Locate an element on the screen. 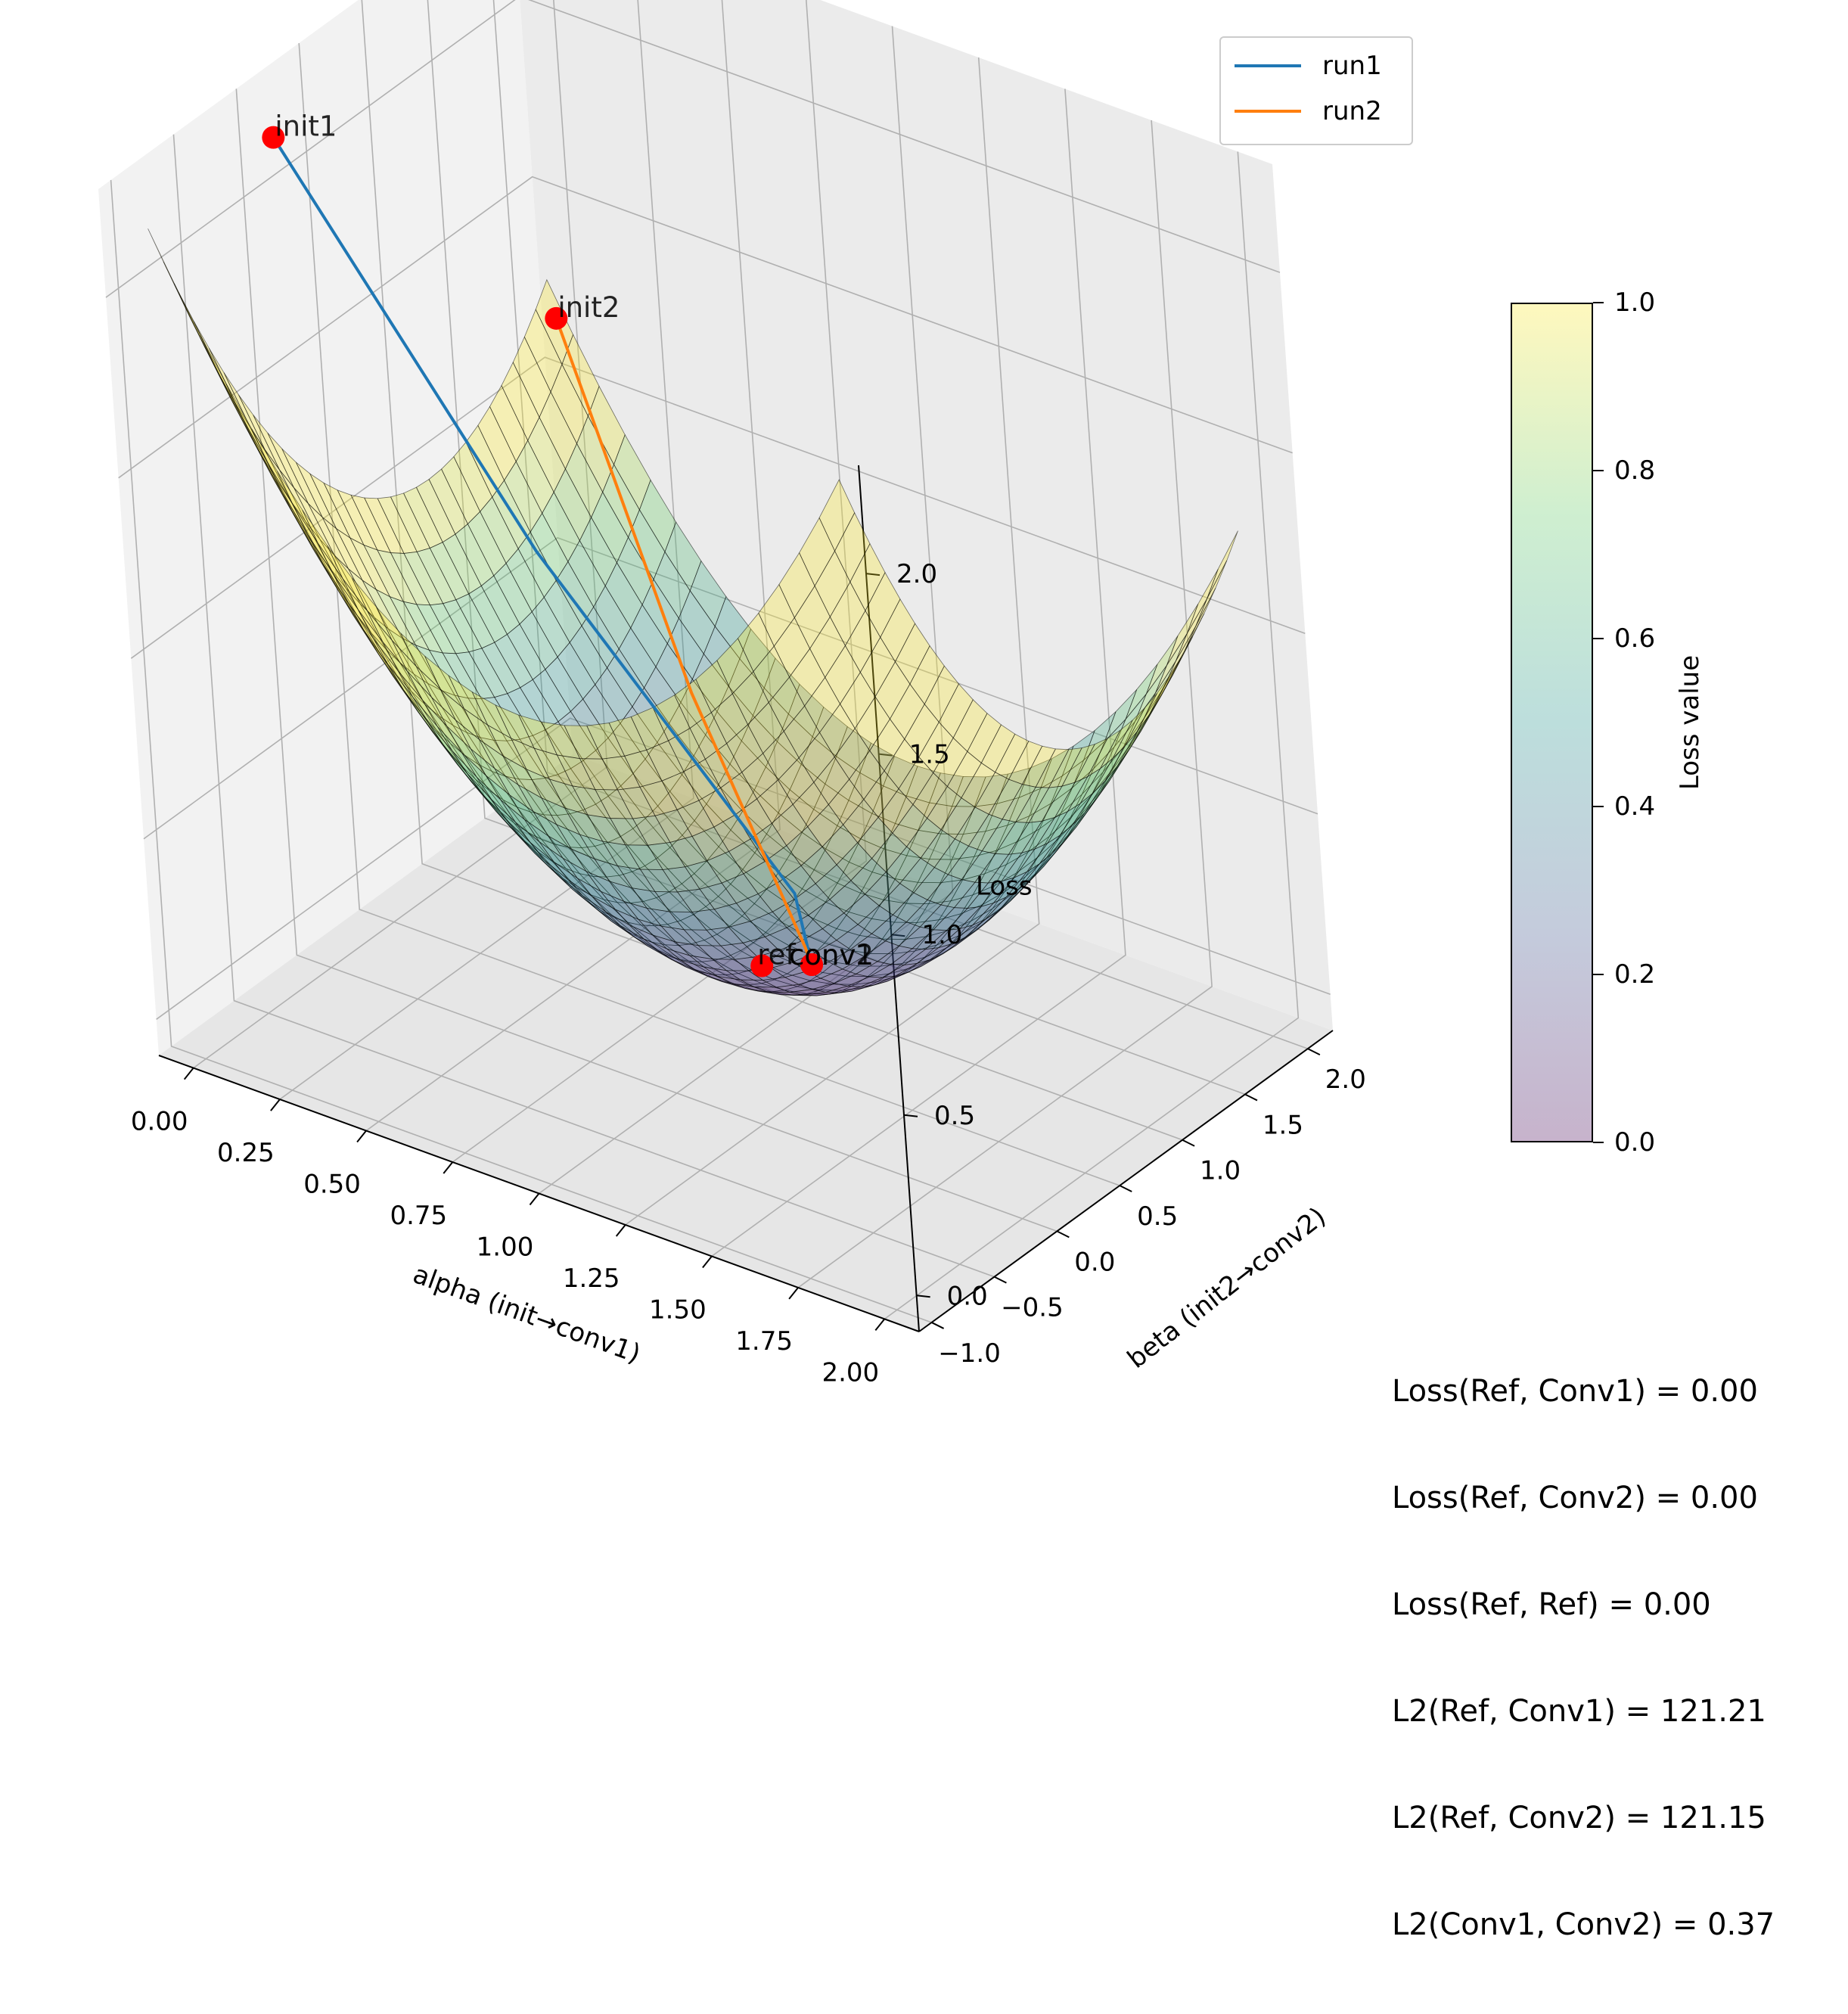 The height and width of the screenshot is (2014, 1848). x-tick-label: 0.75 is located at coordinates (419, 1216).